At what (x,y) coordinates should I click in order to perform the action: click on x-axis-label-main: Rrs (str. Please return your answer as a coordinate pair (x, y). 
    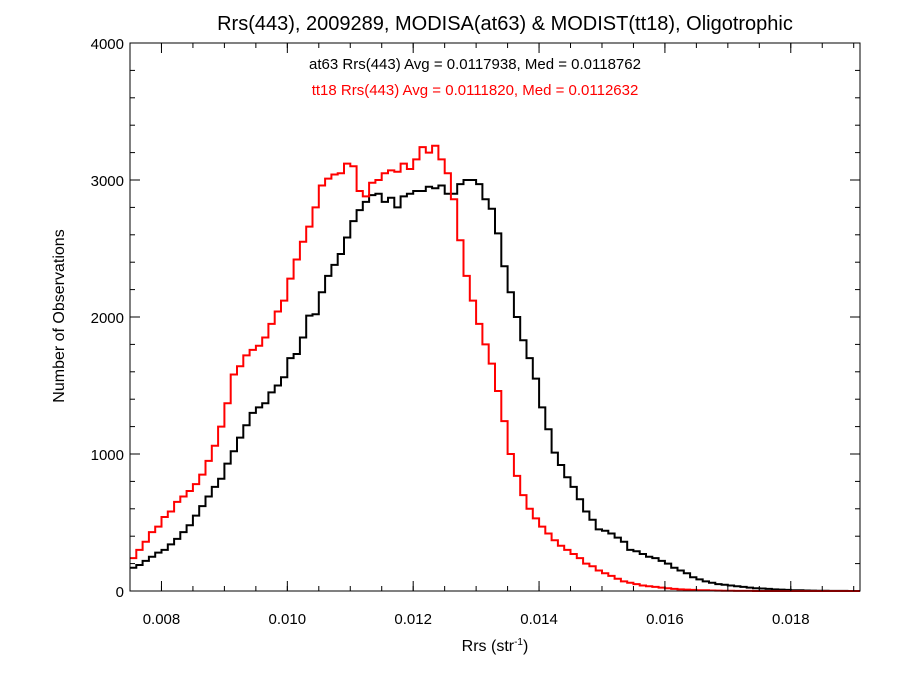
    Looking at the image, I should click on (488, 646).